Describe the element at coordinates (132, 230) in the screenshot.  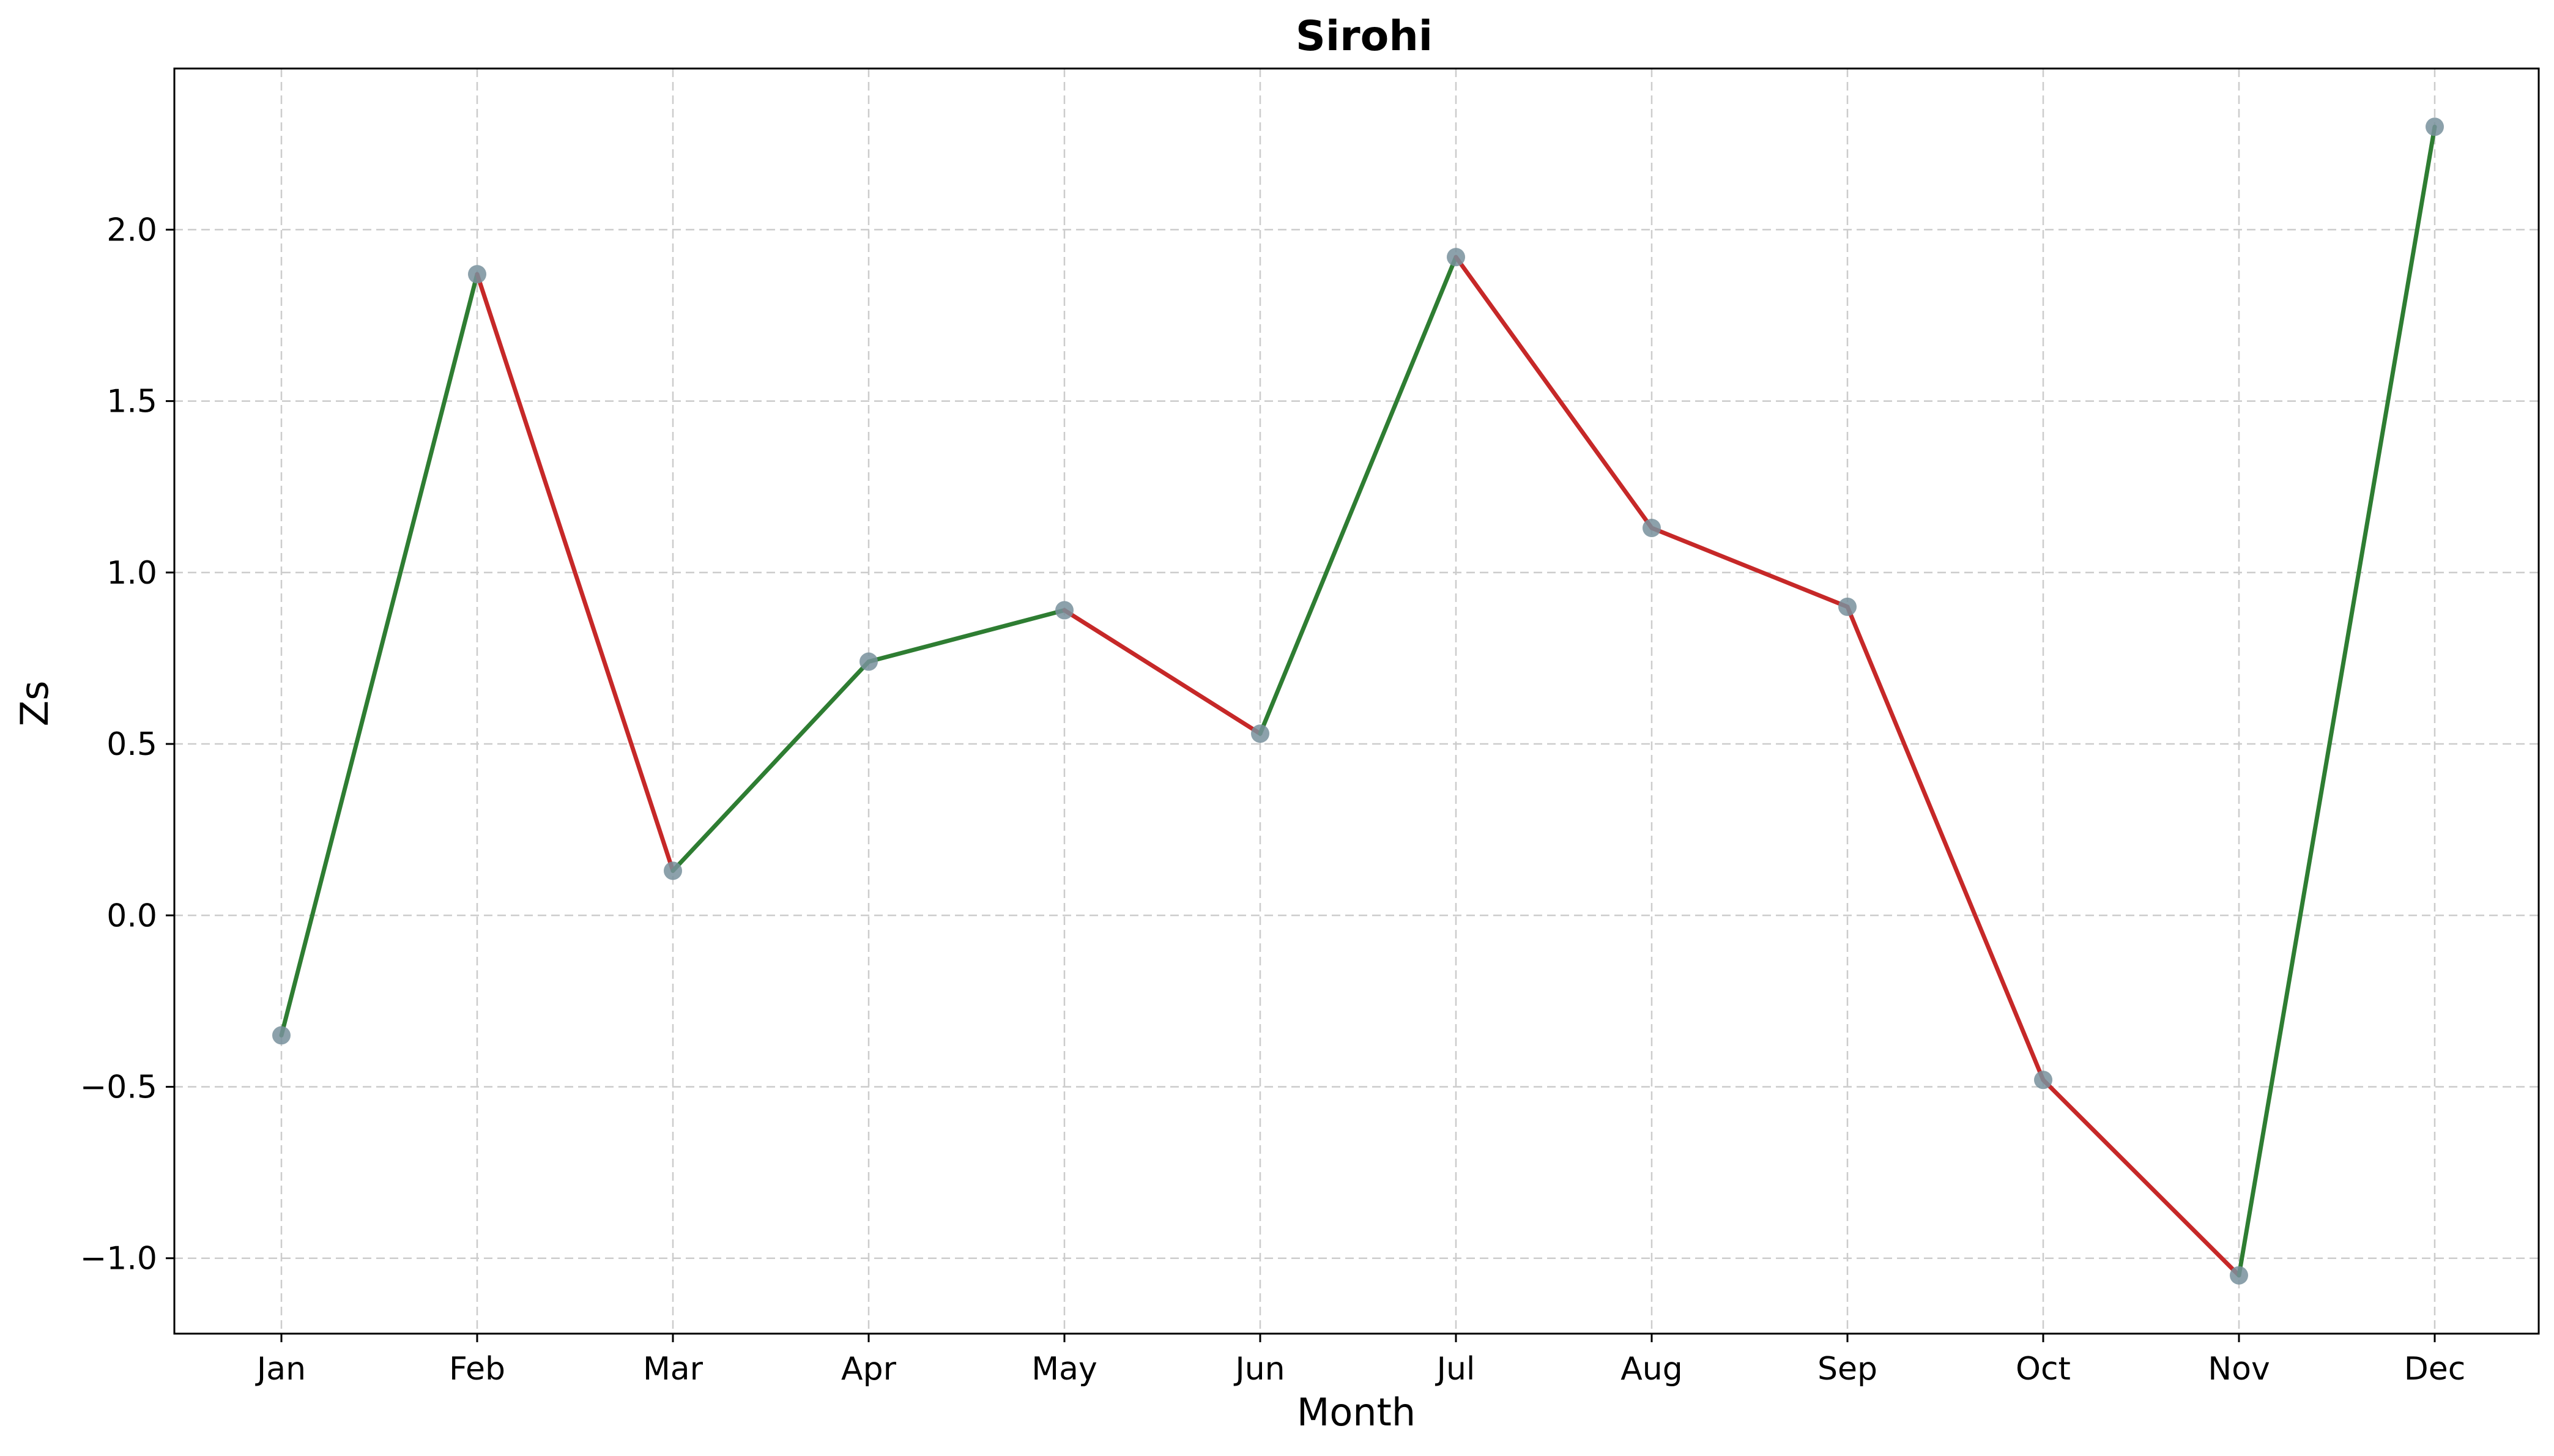
I see `y-tick-label: 2.0` at that location.